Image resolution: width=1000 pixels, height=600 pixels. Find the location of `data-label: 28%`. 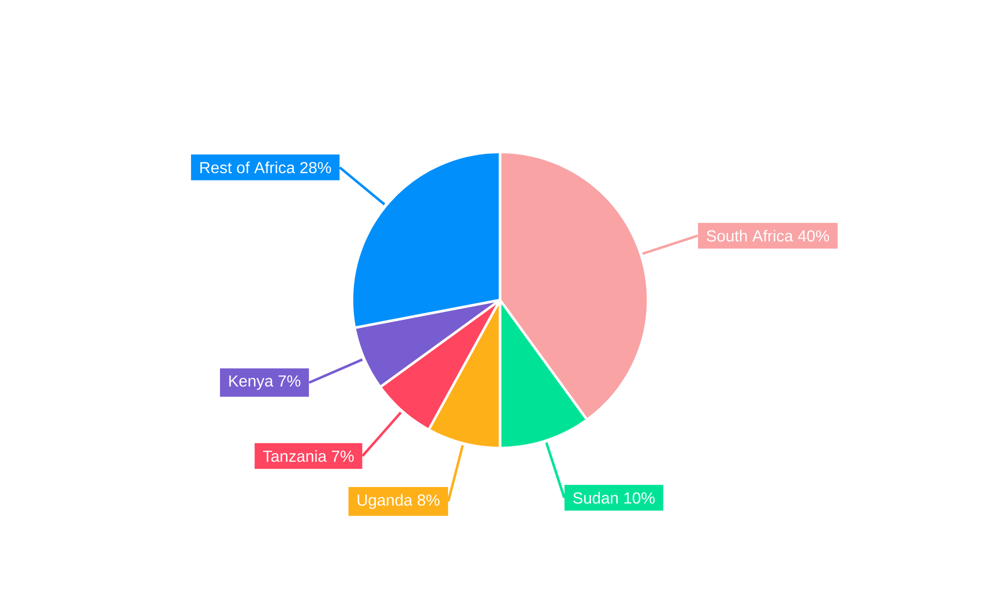

data-label: 28% is located at coordinates (315, 168).